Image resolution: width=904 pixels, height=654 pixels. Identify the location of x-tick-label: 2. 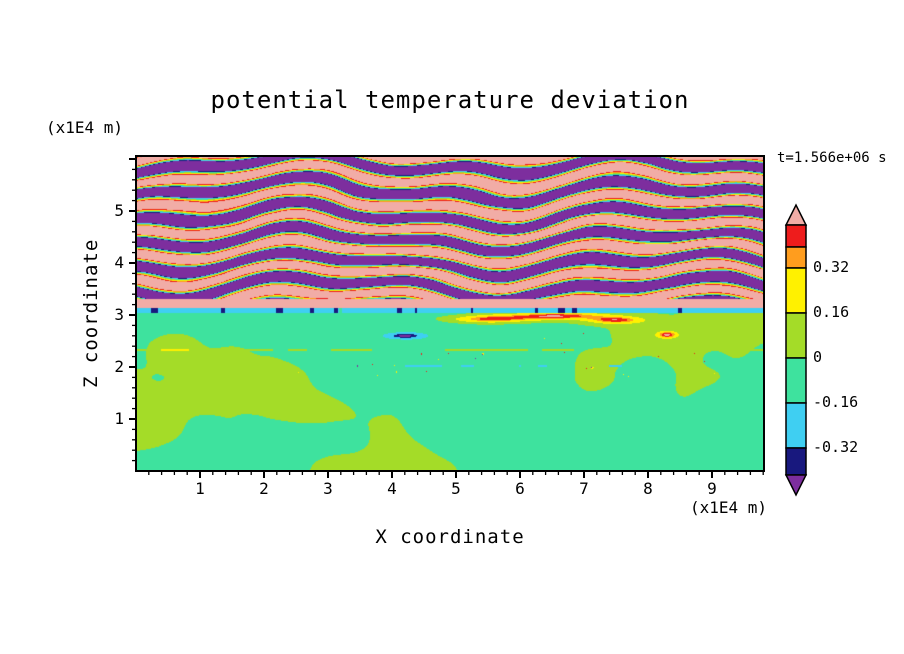
(264, 488).